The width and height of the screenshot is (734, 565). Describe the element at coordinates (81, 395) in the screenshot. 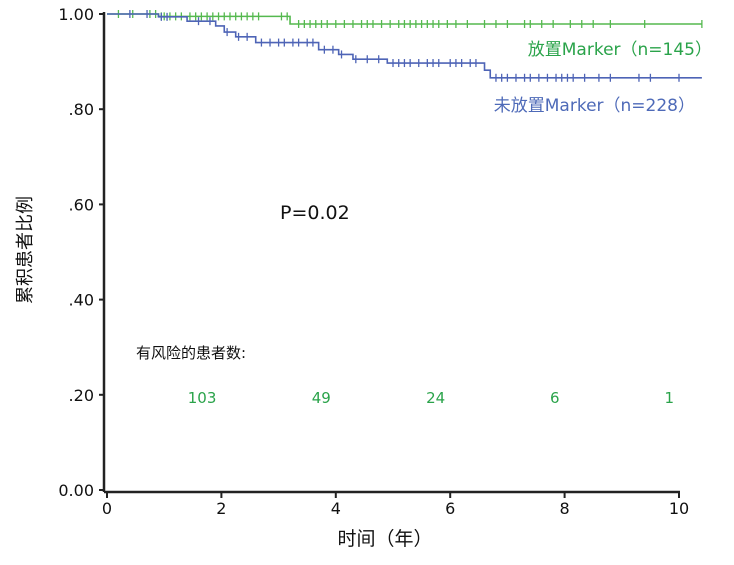

I see `y-tick-label: .20` at that location.